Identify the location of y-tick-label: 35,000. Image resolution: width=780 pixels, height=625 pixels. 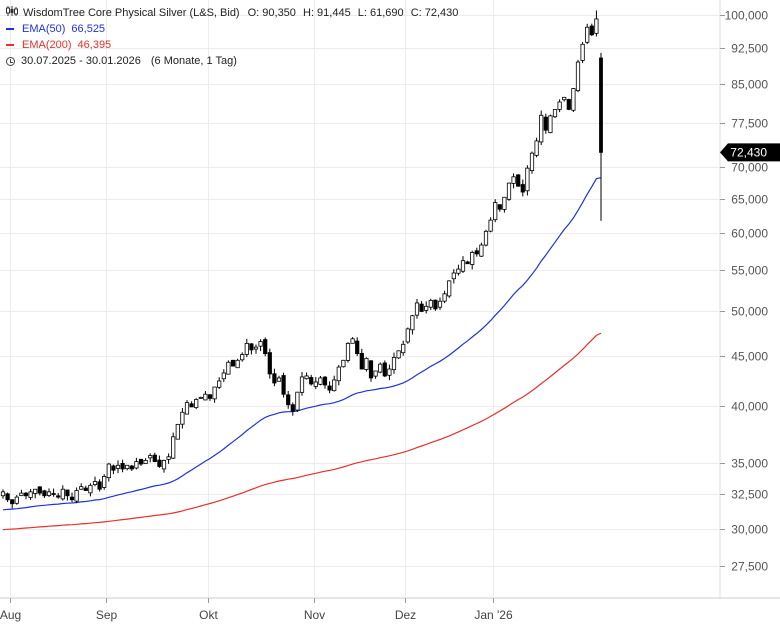
(749, 464).